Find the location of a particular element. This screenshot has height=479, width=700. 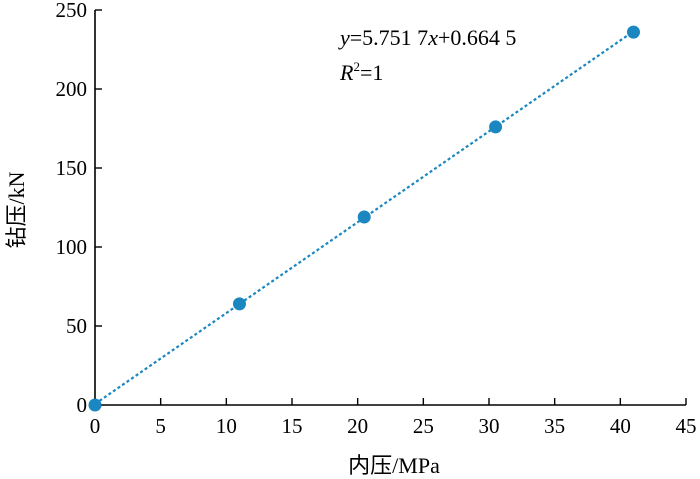

r-squared: R2=1 is located at coordinates (361, 72).